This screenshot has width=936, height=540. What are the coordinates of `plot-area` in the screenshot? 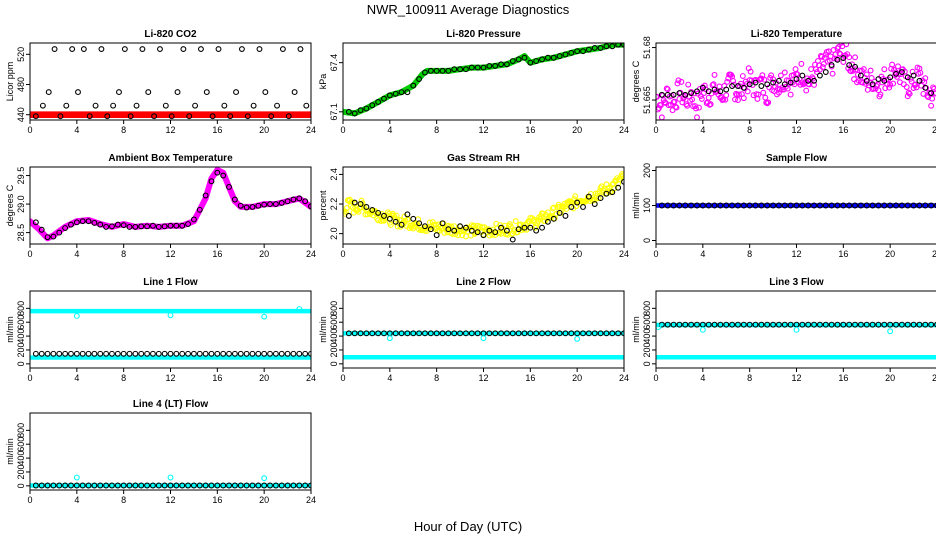 It's located at (170, 83).